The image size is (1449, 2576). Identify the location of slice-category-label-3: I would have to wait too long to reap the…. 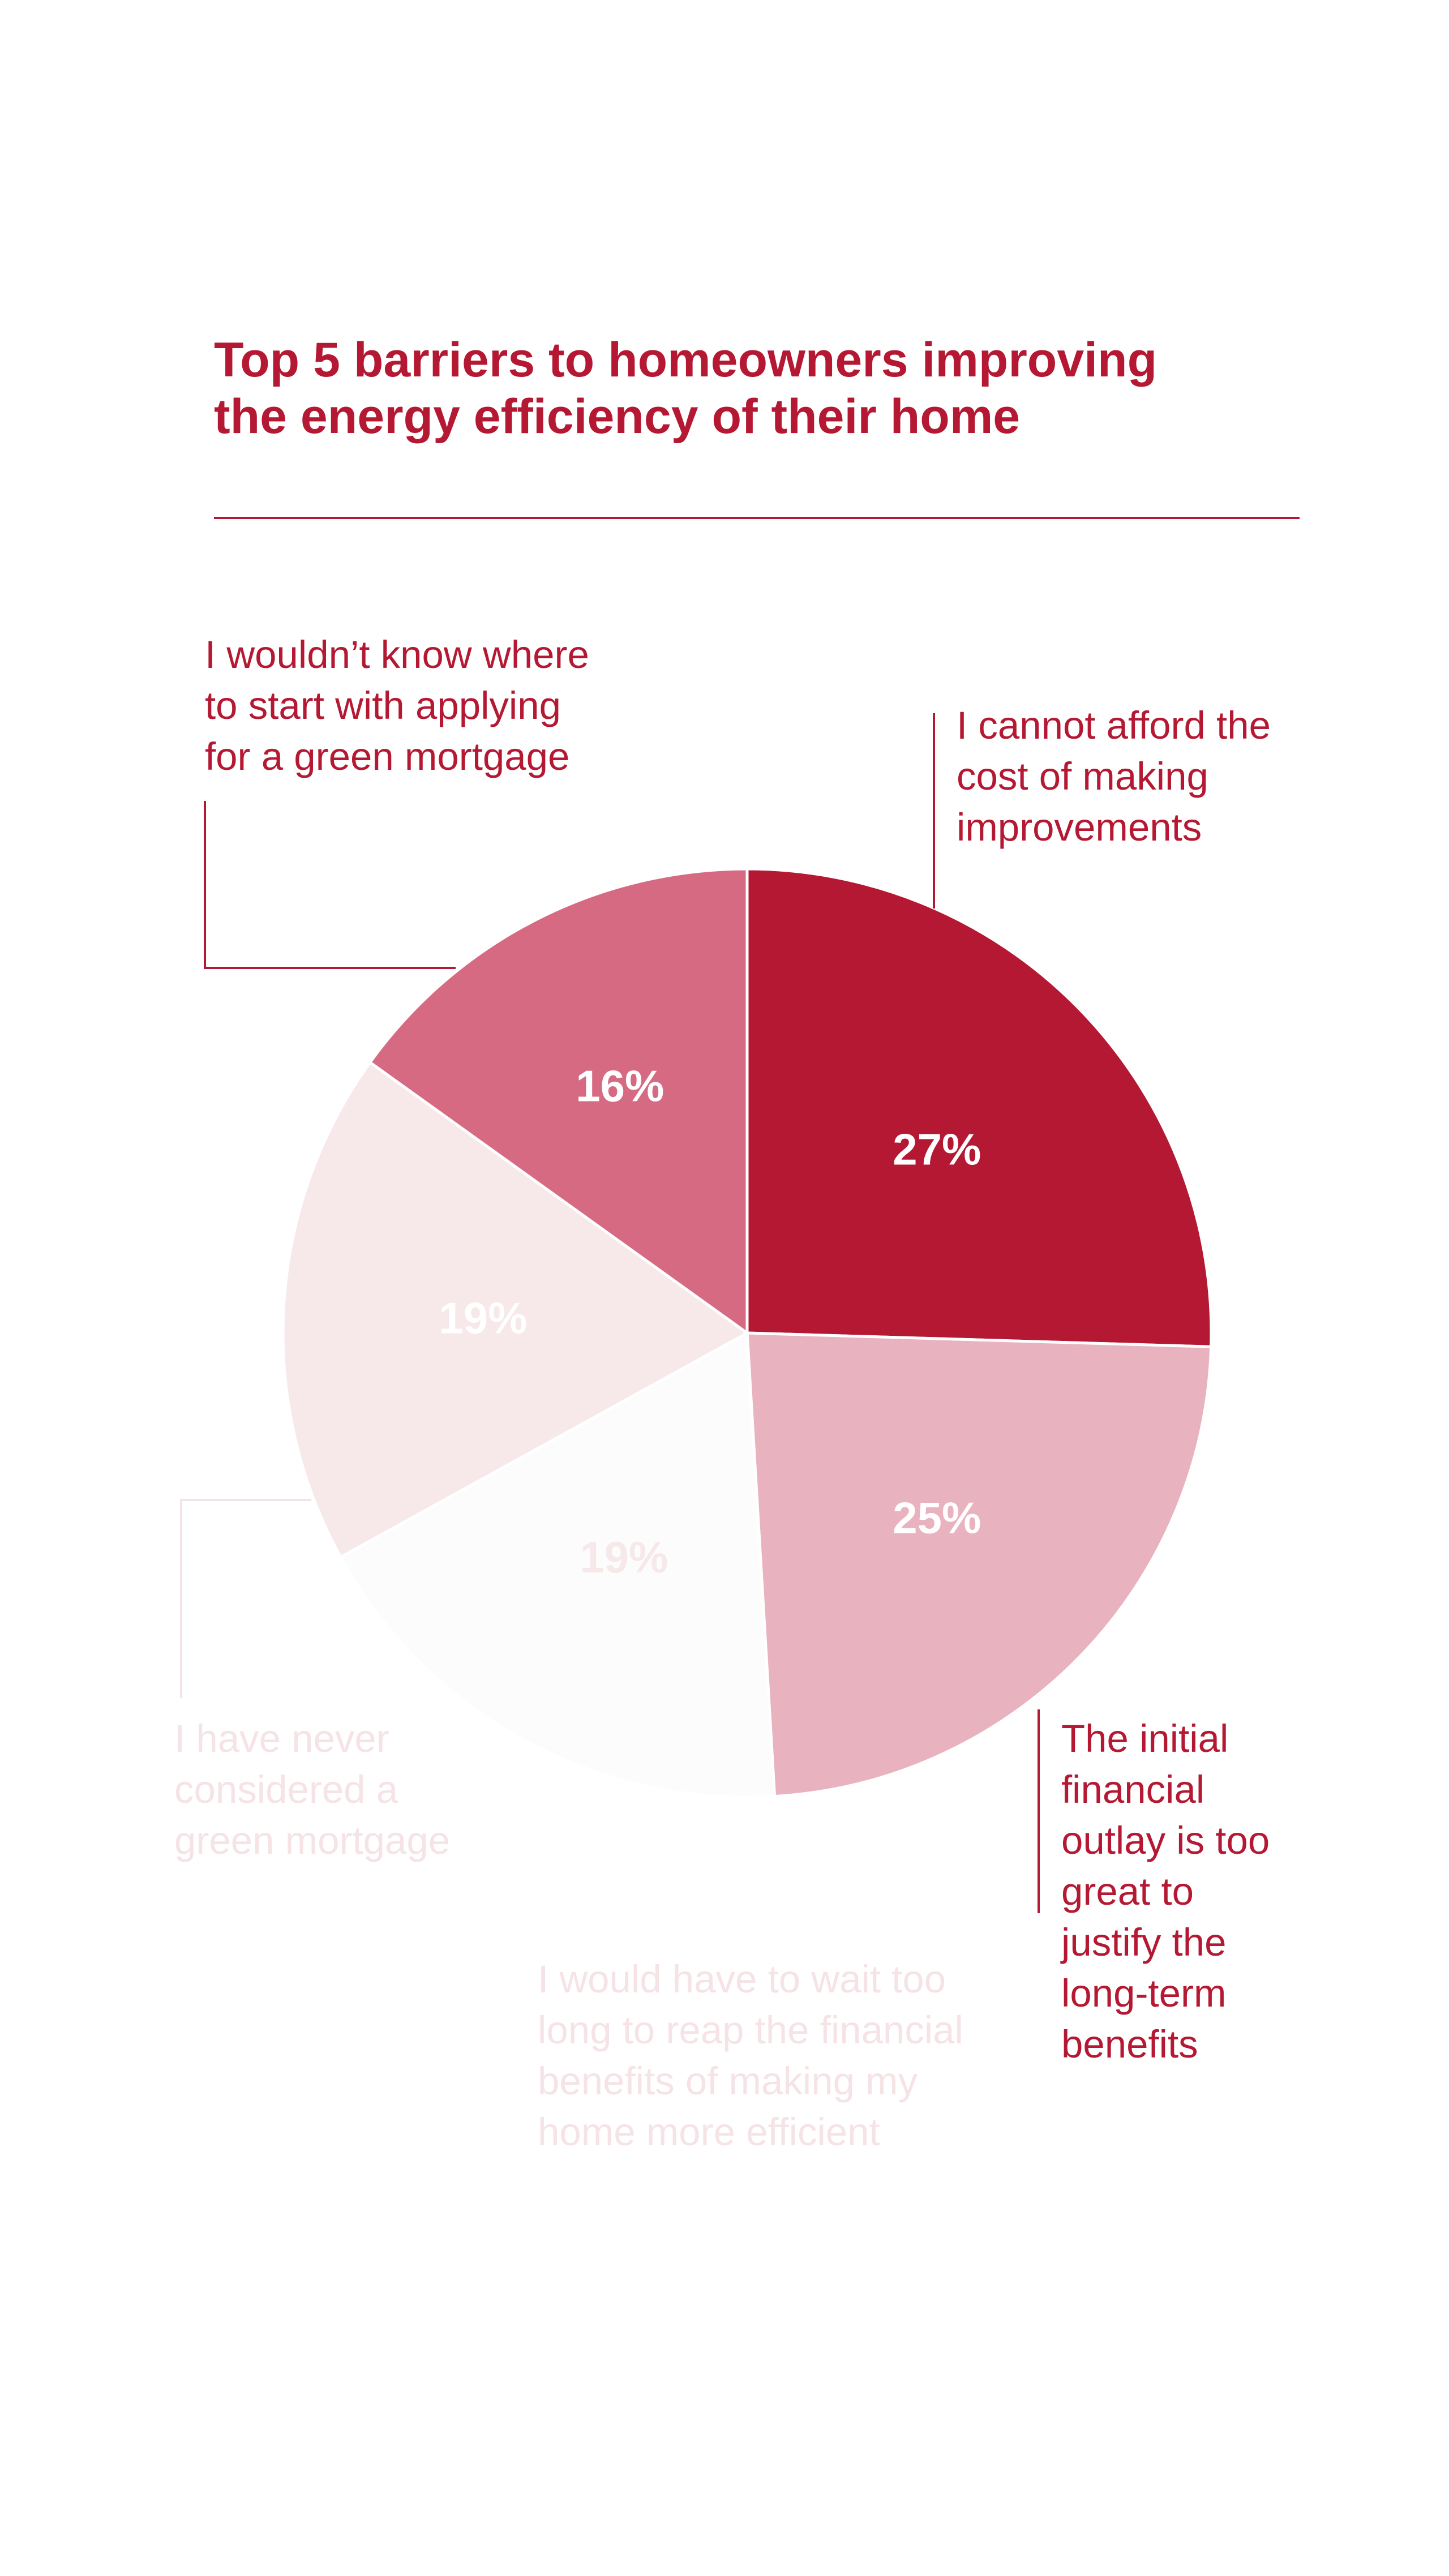
(751, 2055).